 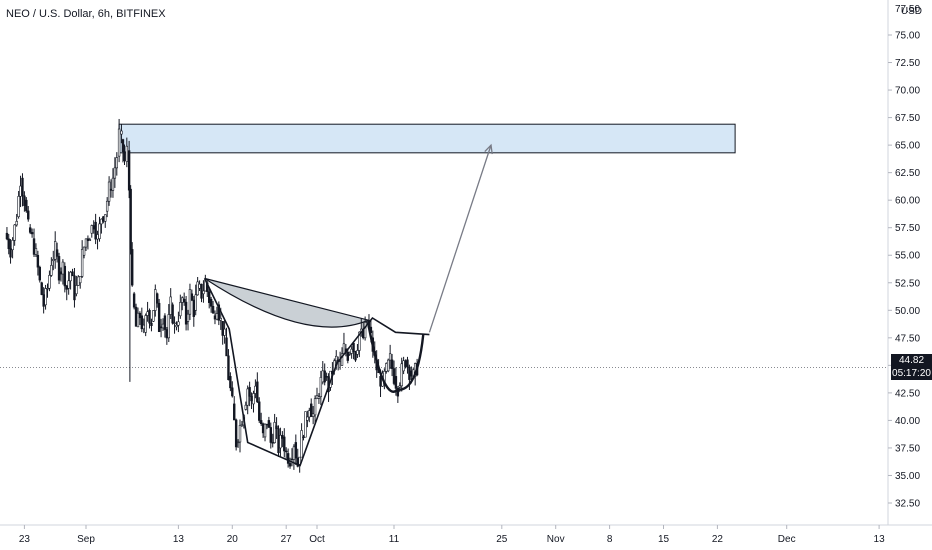 What do you see at coordinates (911, 361) in the screenshot?
I see `last-price-value: 44.82` at bounding box center [911, 361].